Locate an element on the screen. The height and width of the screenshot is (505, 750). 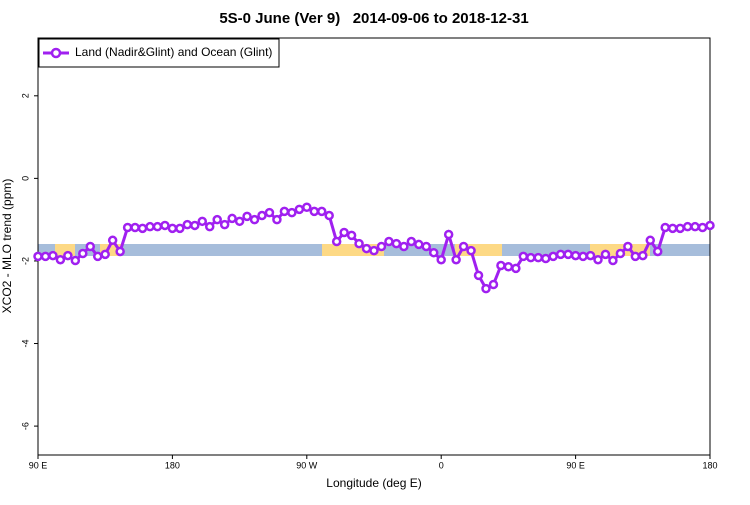
x-tick-label: 0 is located at coordinates (441, 465).